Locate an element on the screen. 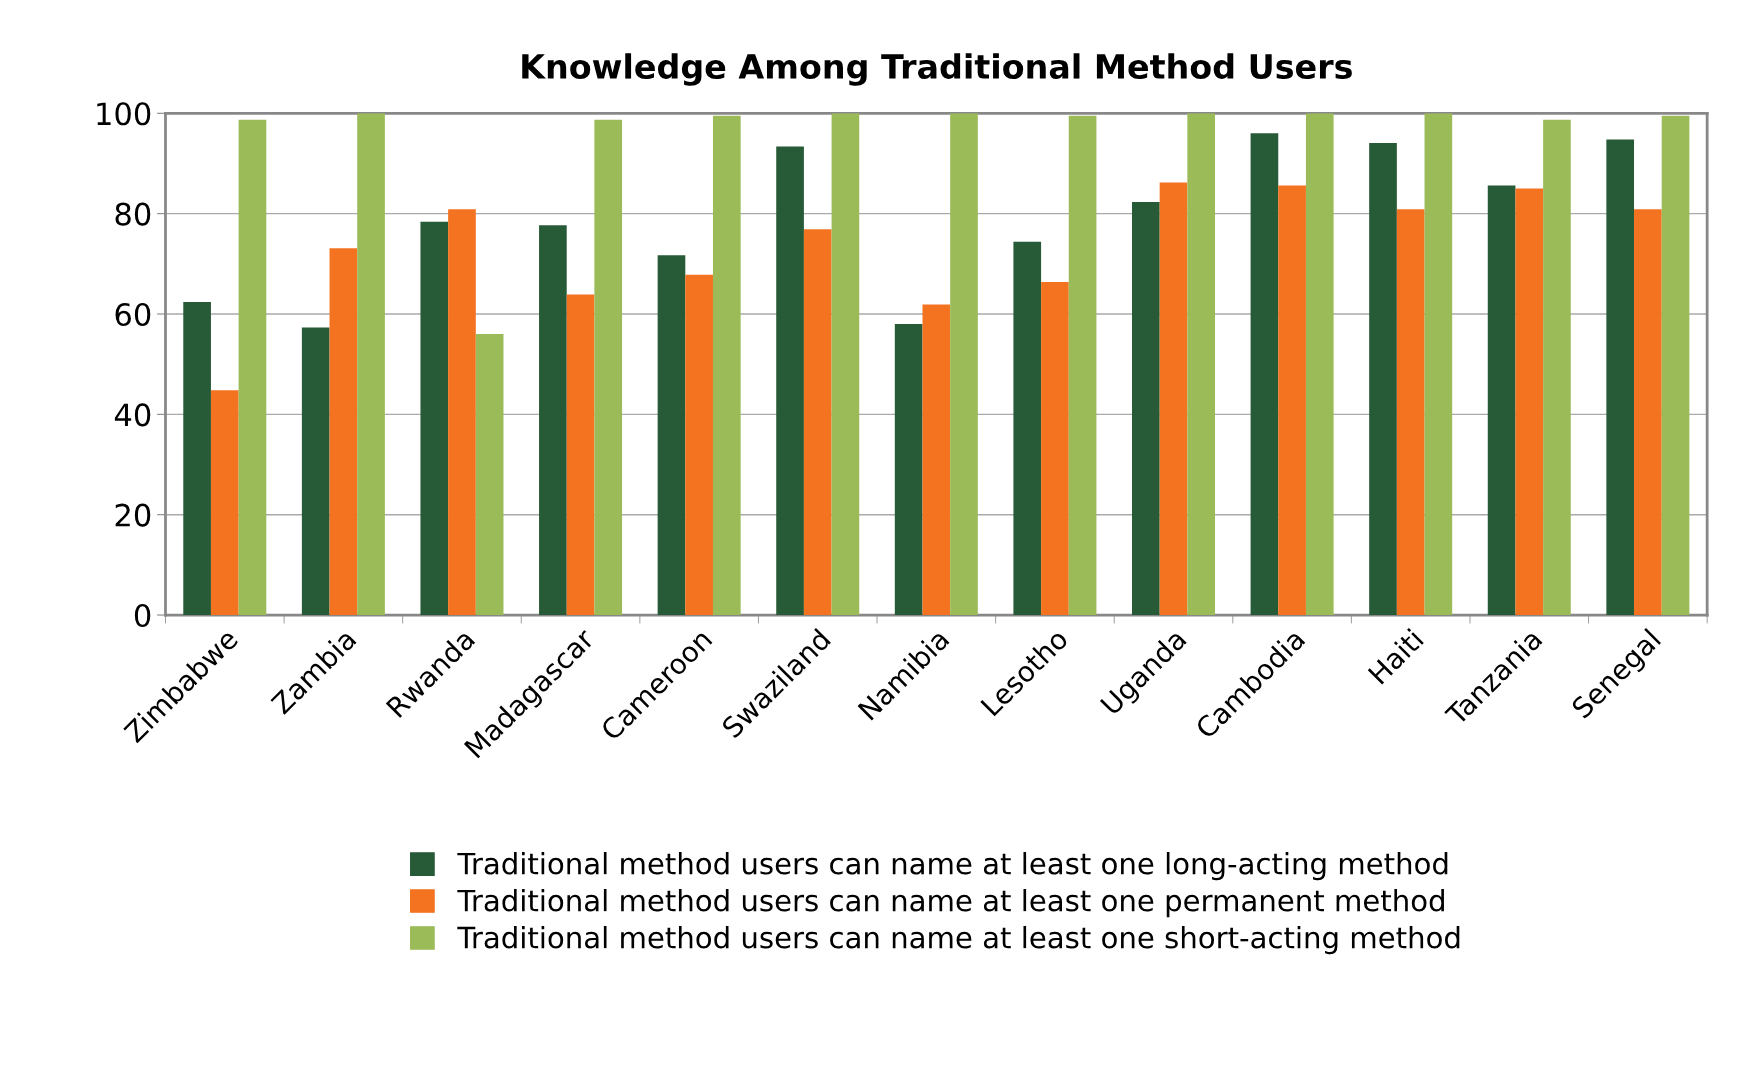 The width and height of the screenshot is (1742, 1079). y-tick-label: 20 is located at coordinates (133, 515).